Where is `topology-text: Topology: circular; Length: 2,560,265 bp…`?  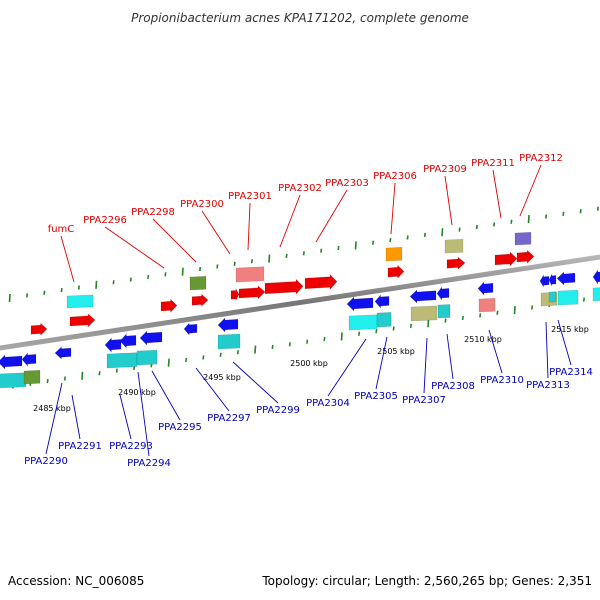
topology-text: Topology: circular; Length: 2,560,265 bp… is located at coordinates (426, 581).